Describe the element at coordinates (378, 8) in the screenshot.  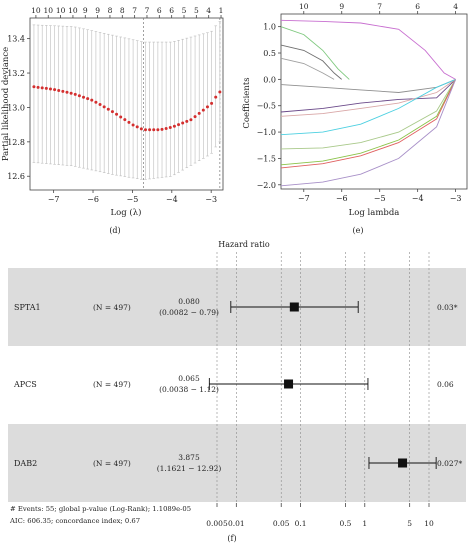
I see `panel-e-top-axis: 10 9 7 6 4` at that location.